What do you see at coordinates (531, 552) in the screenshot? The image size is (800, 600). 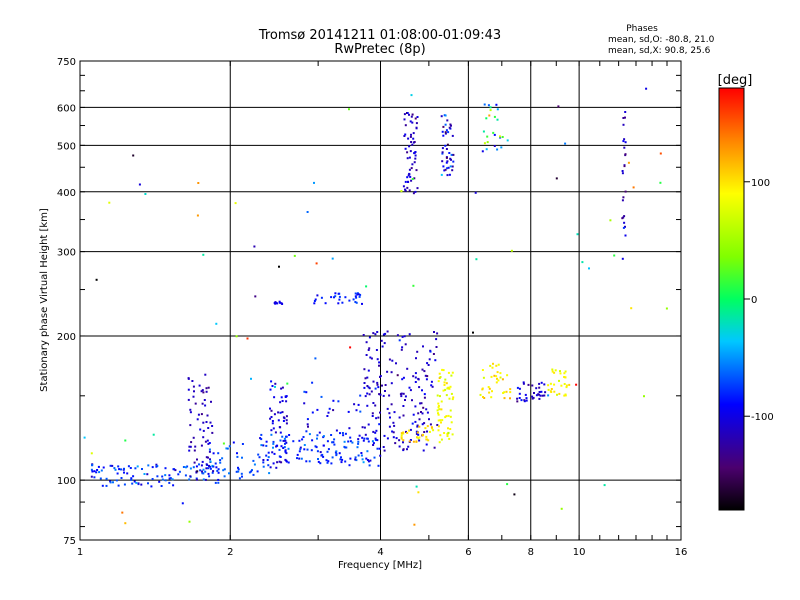 I see `x-tick-label: 8` at bounding box center [531, 552].